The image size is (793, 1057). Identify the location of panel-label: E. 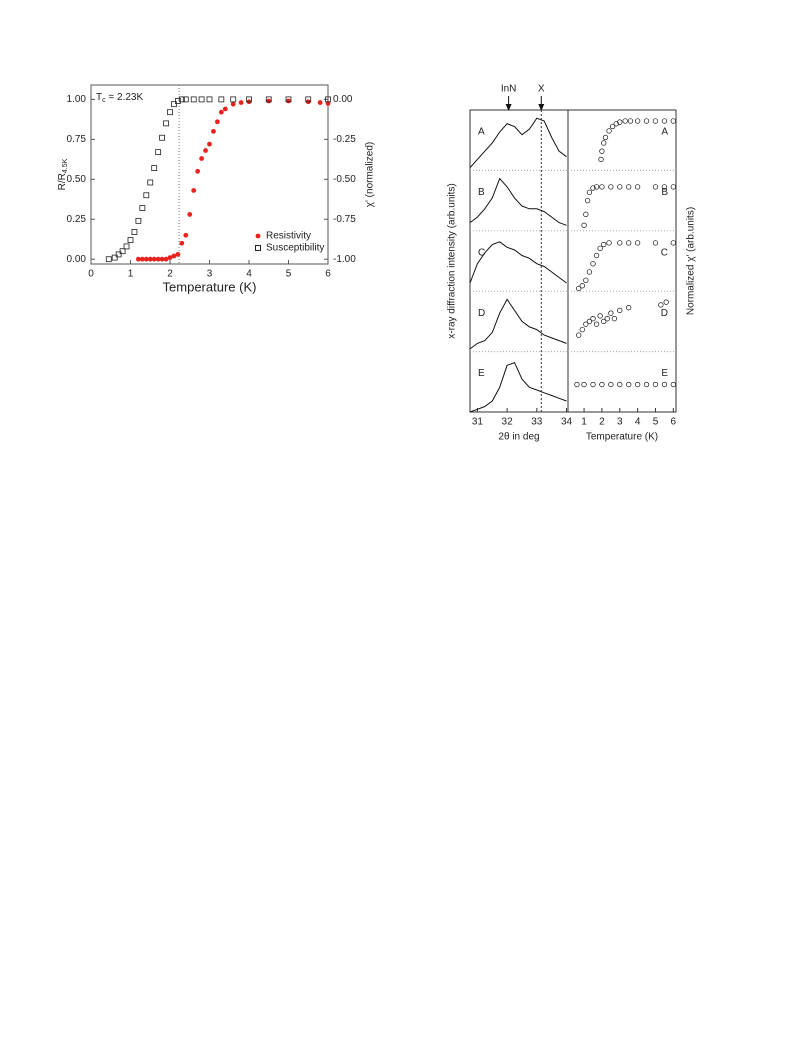
(481, 373).